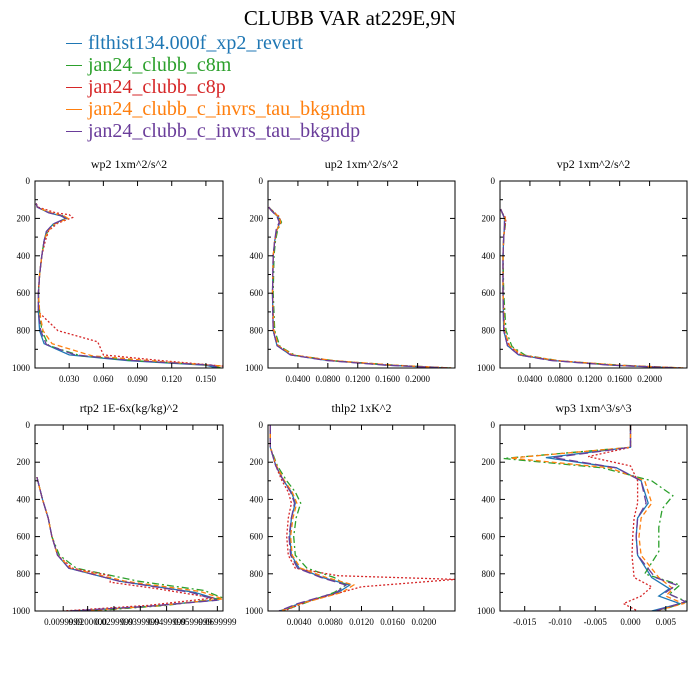  I want to click on x-tick-label: 0.0399999, so click(140, 622).